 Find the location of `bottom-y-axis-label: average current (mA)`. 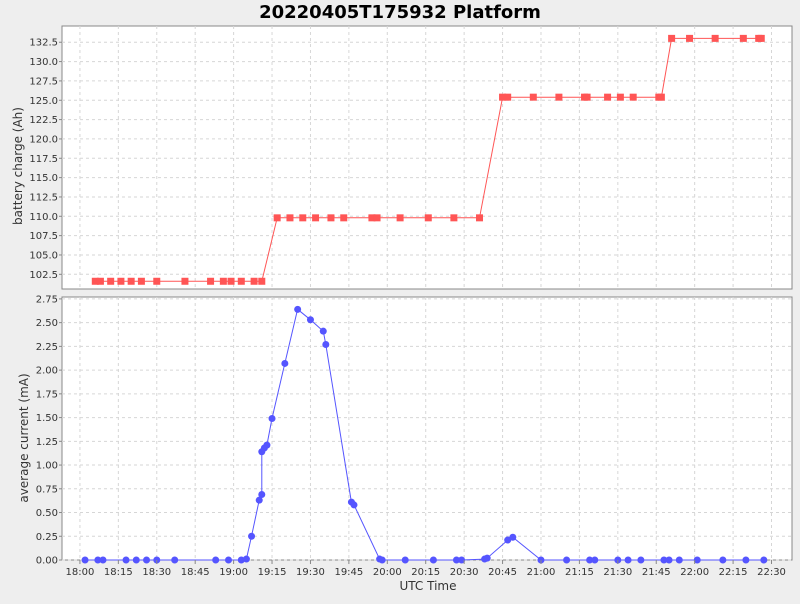

bottom-y-axis-label: average current (mA) is located at coordinates (24, 437).